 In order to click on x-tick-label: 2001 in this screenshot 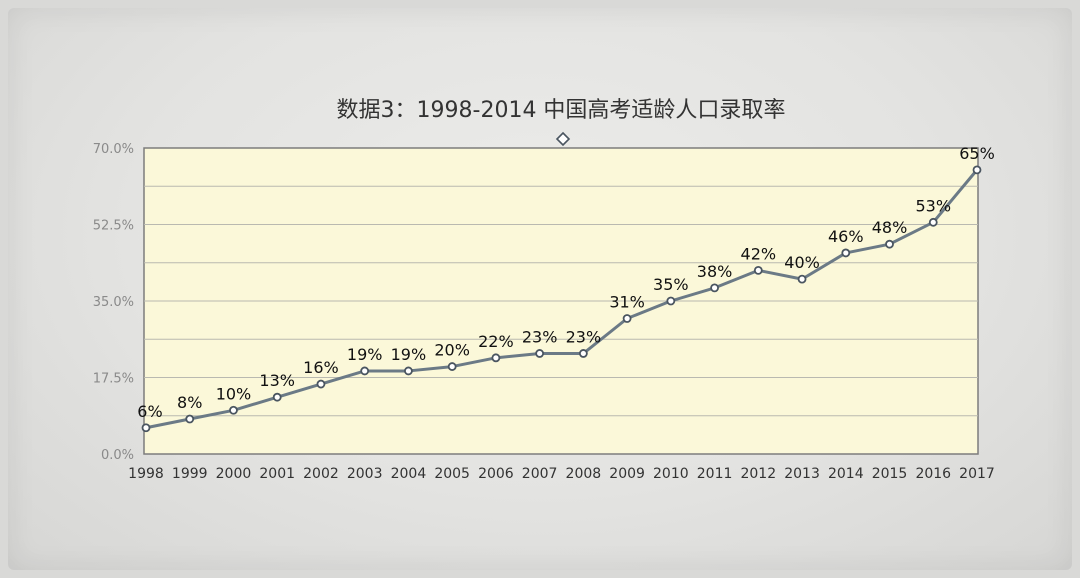, I will do `click(277, 474)`.